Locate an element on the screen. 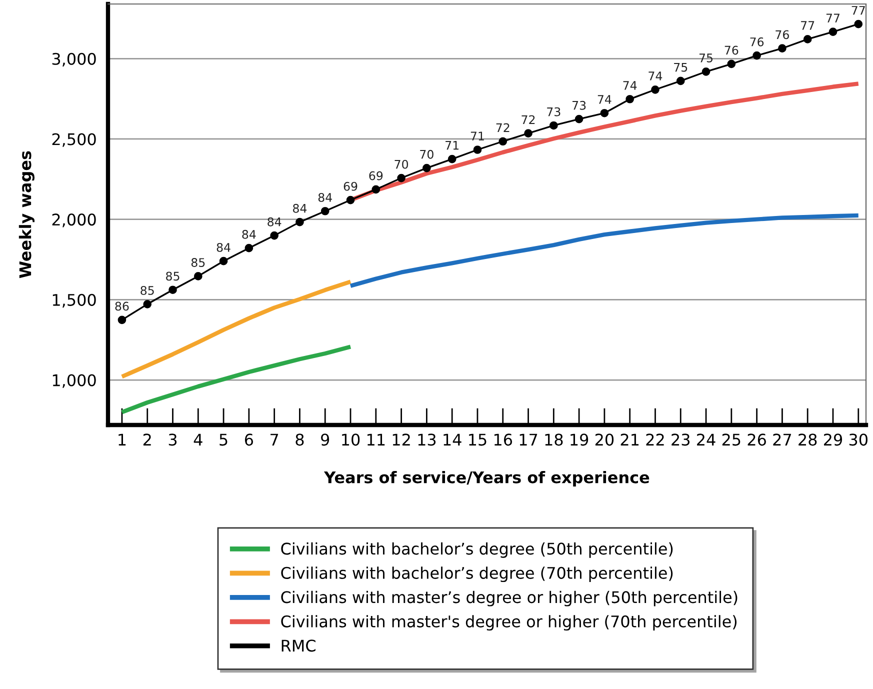  x-tick-label: 10 is located at coordinates (351, 440).